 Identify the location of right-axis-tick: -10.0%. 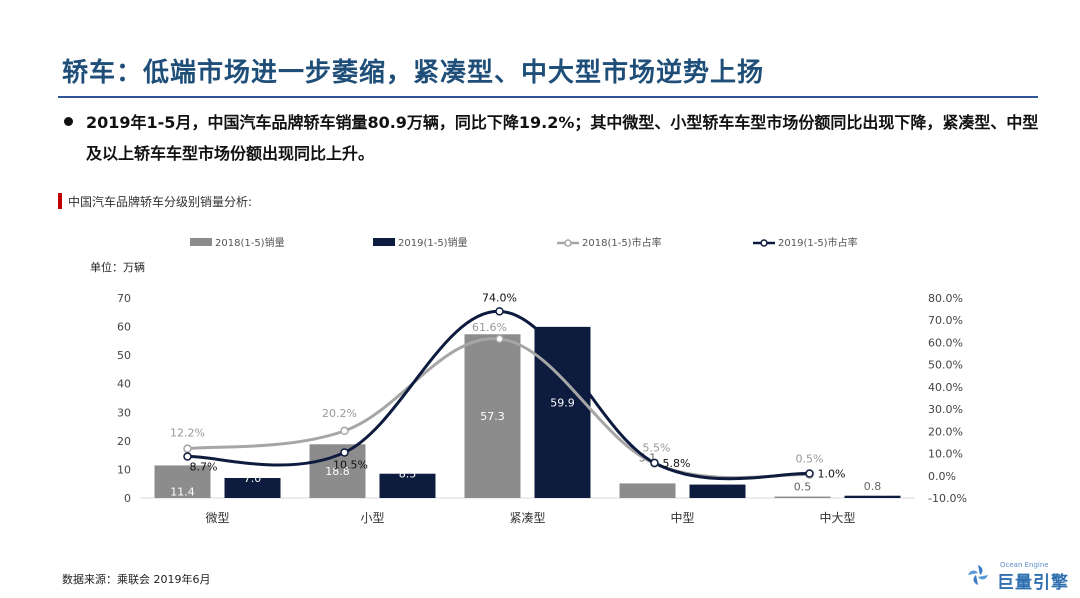
(947, 498).